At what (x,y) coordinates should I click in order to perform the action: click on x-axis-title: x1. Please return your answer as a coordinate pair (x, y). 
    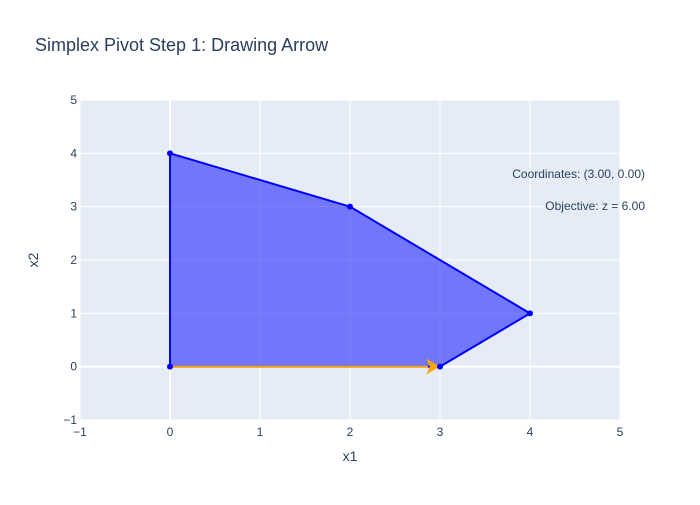
    Looking at the image, I should click on (350, 456).